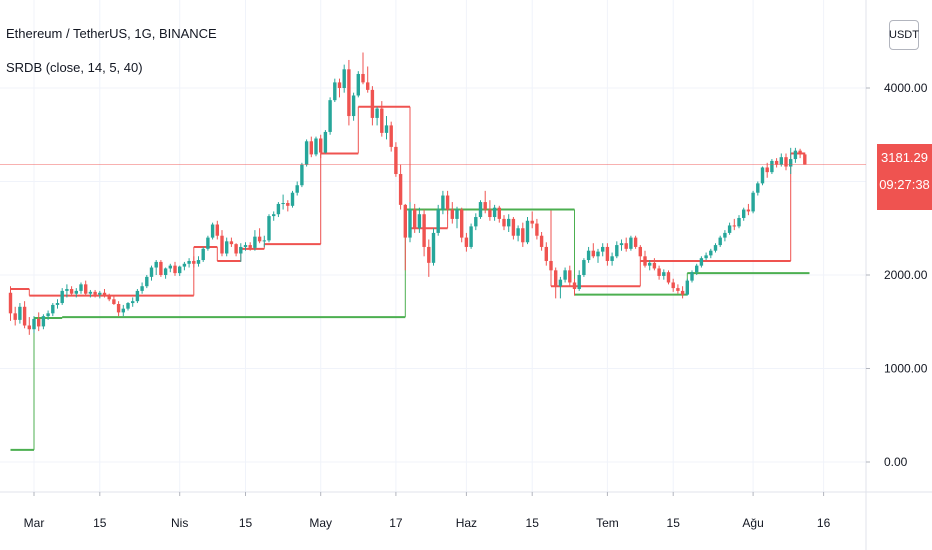  What do you see at coordinates (904, 35) in the screenshot?
I see `currency-button: USDT` at bounding box center [904, 35].